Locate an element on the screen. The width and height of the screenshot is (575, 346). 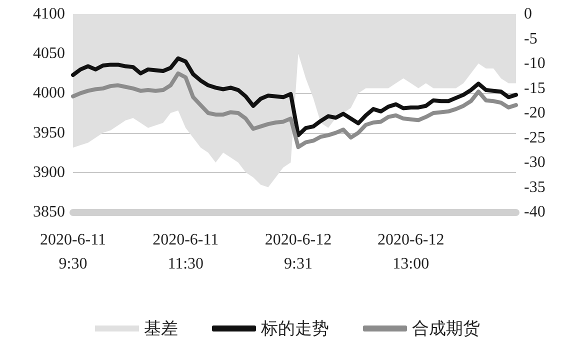
x-tick-label: 2020-6-12 13:00 is located at coordinates (411, 252).